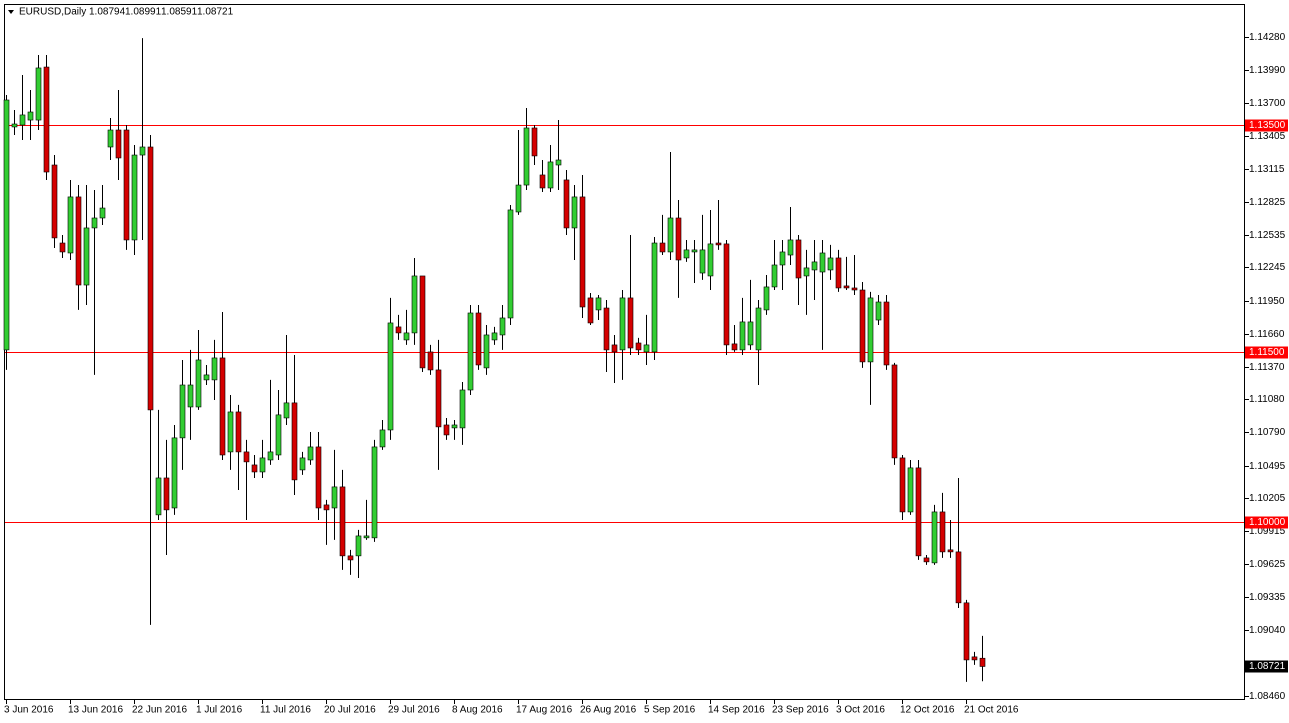 This screenshot has width=1289, height=723. Describe the element at coordinates (1267, 696) in the screenshot. I see `y-tick-label: 1.08460` at that location.